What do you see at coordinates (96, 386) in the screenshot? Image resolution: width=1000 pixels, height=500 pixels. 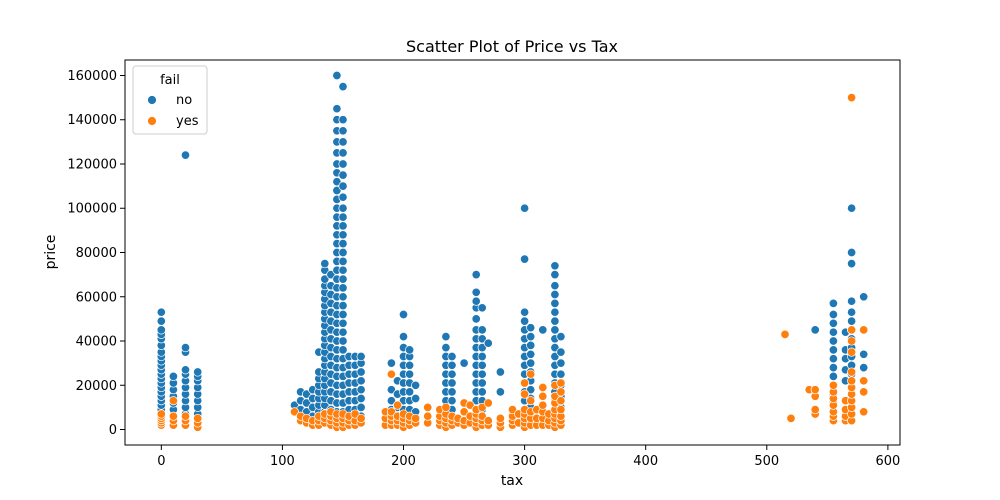 I see `y-tick-label: 20000` at bounding box center [96, 386].